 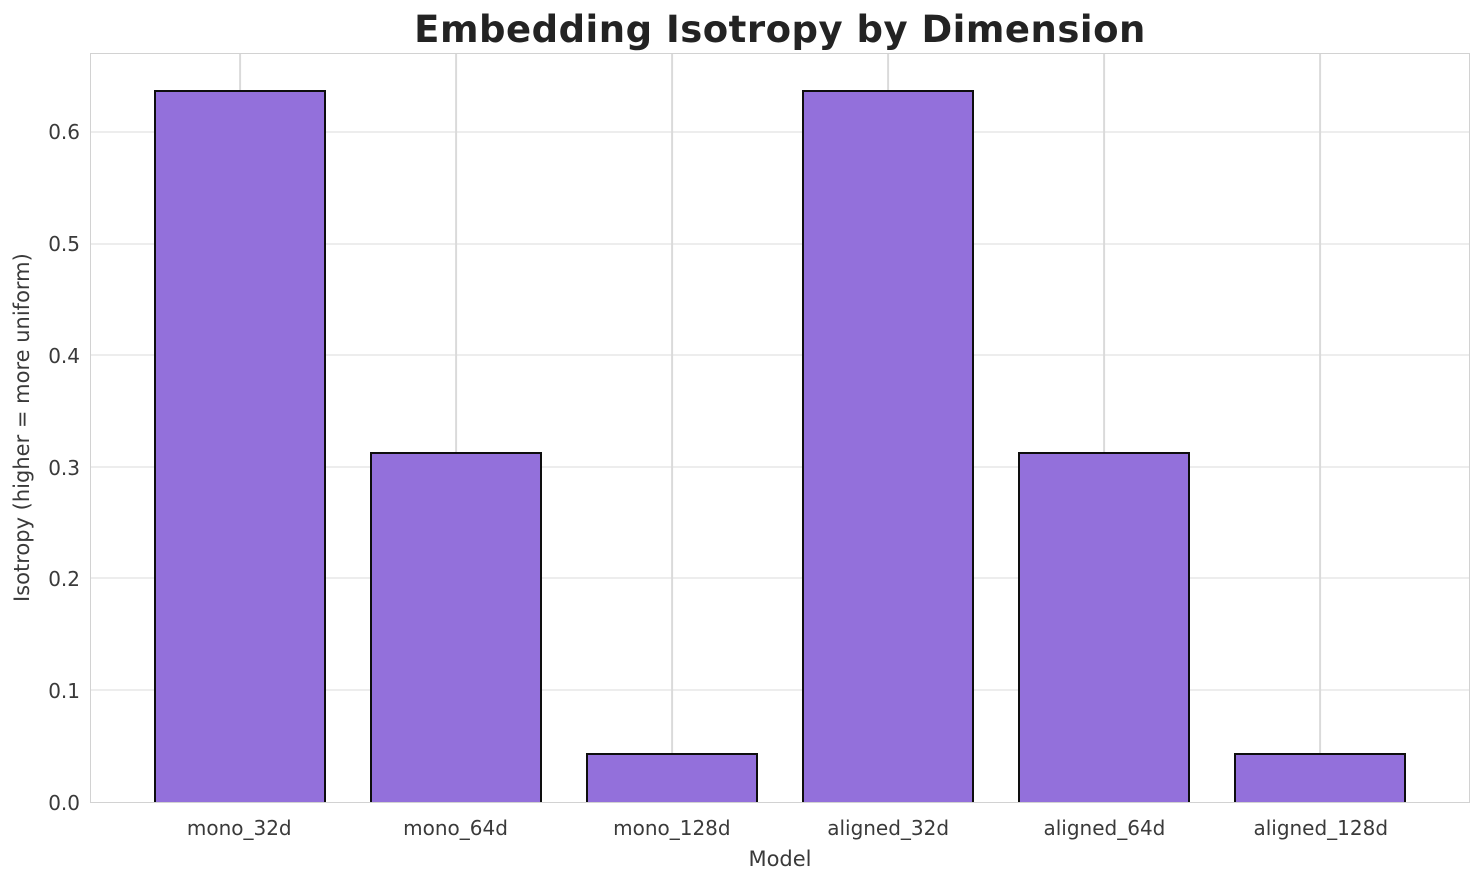 What do you see at coordinates (1321, 828) in the screenshot?
I see `x-tick-label: aligned_128d` at bounding box center [1321, 828].